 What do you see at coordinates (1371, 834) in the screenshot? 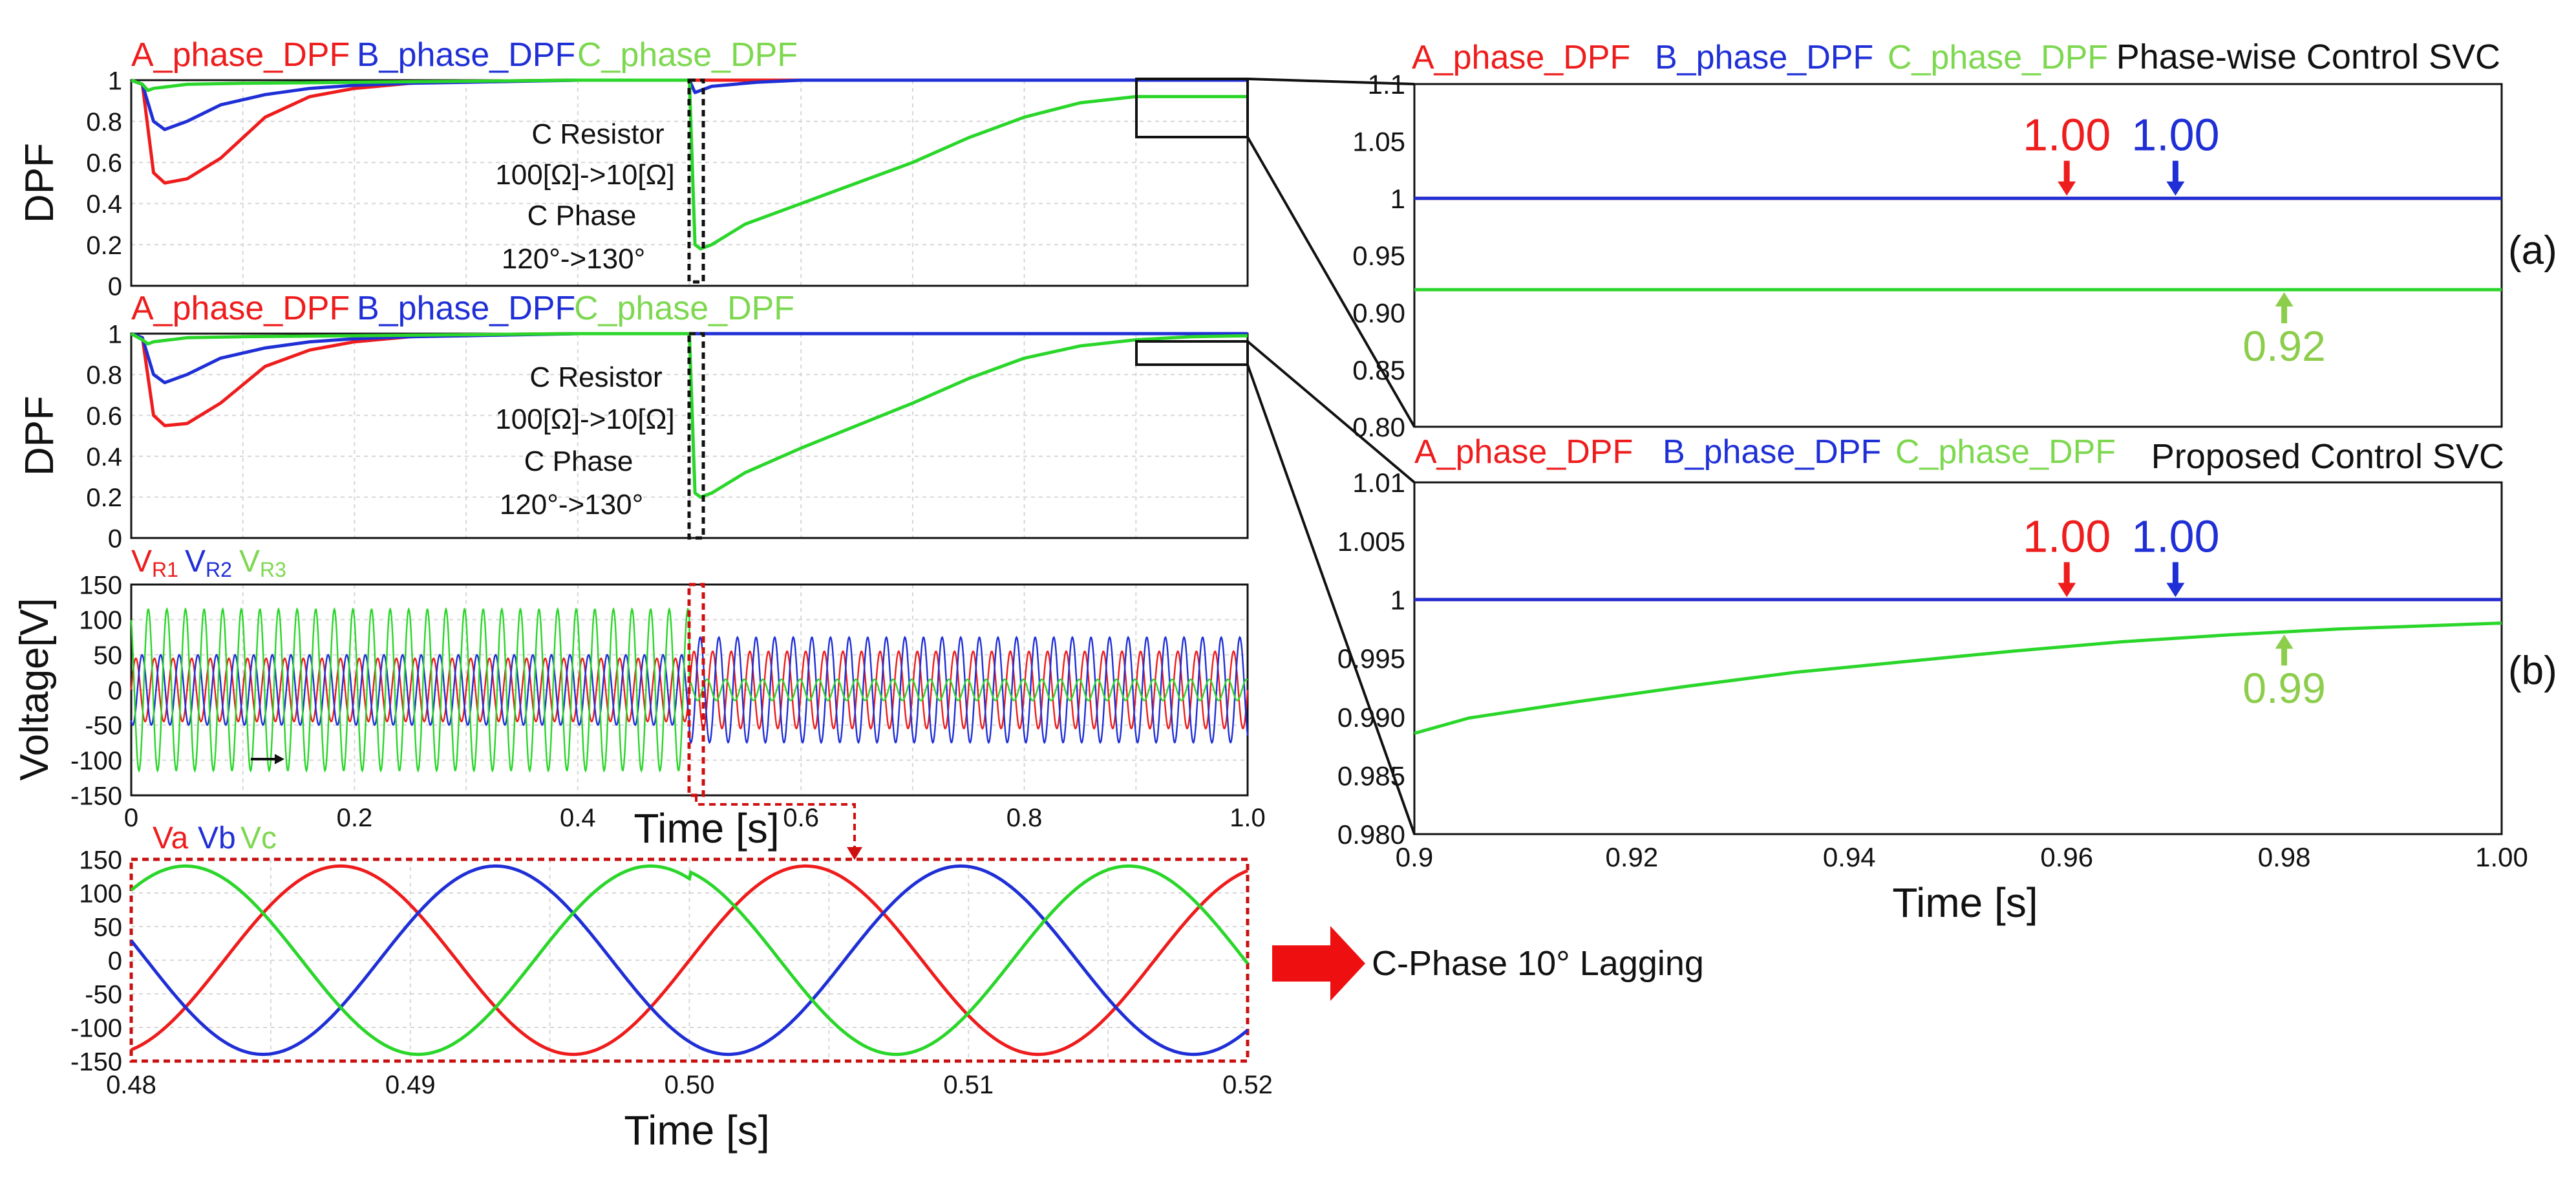
I see `y-tick-label: 0.980` at bounding box center [1371, 834].